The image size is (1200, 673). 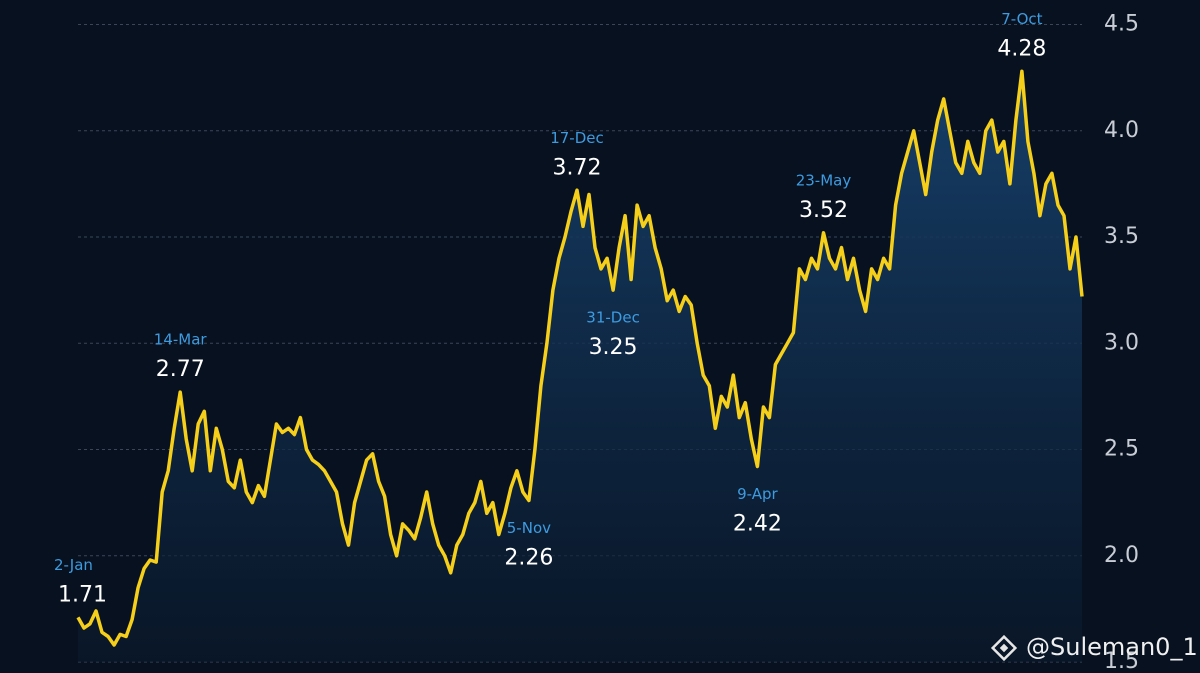 What do you see at coordinates (757, 524) in the screenshot?
I see `annotation-value: 2.42` at bounding box center [757, 524].